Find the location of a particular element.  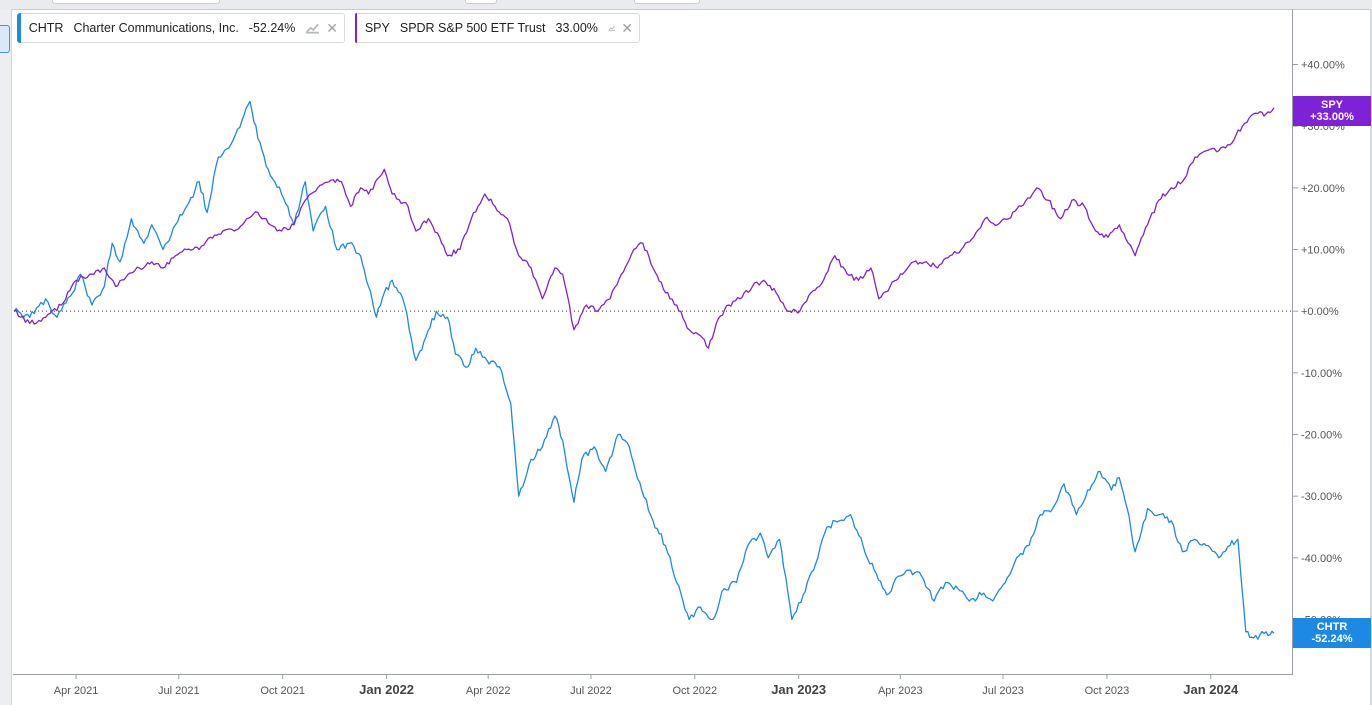

end-label-symbol: SPY is located at coordinates (1331, 105).